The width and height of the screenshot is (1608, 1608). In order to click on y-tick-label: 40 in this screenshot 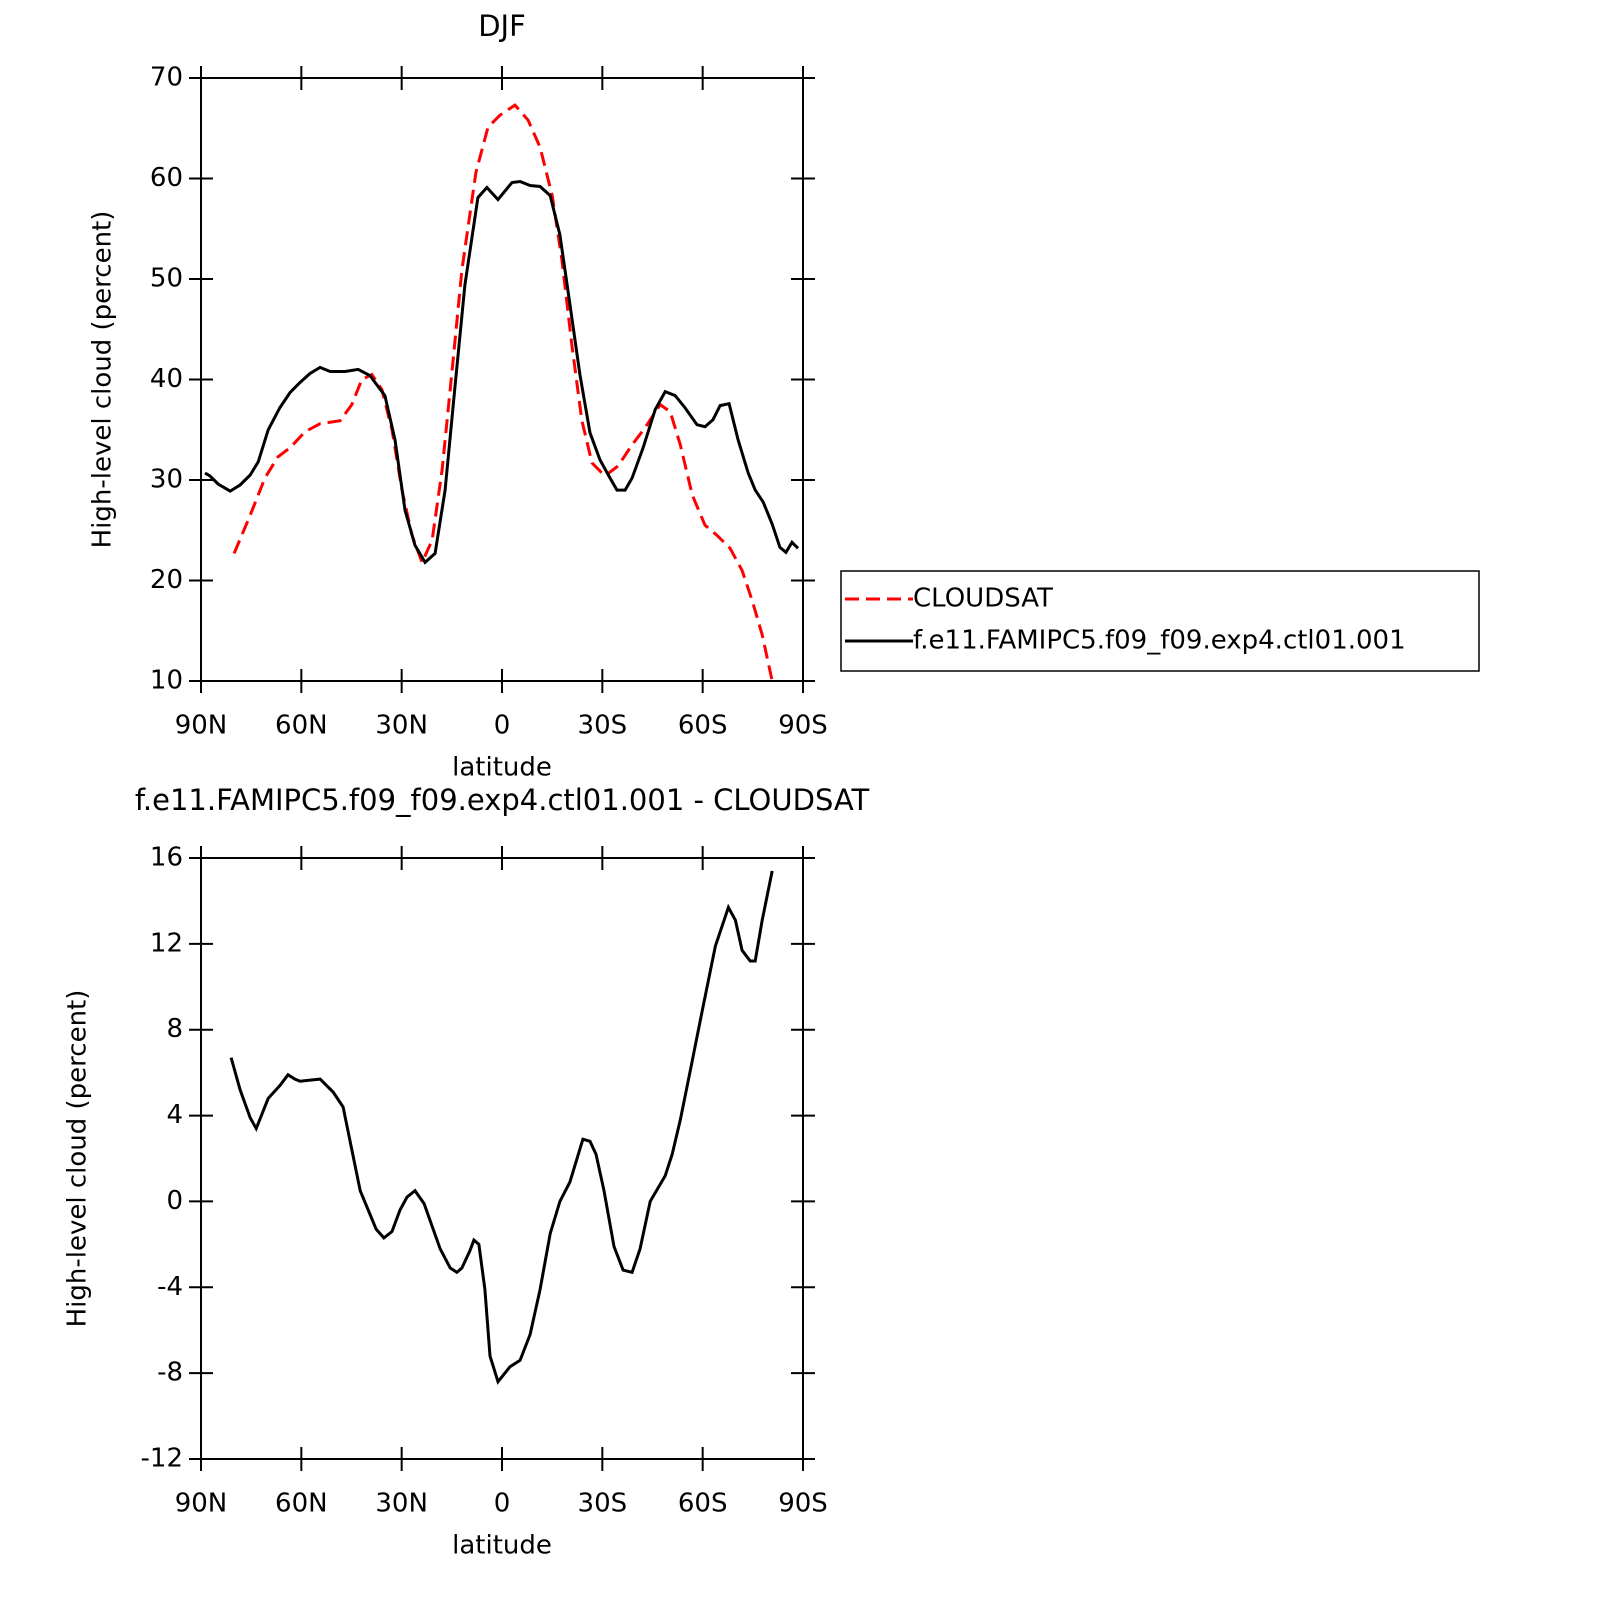, I will do `click(166, 379)`.